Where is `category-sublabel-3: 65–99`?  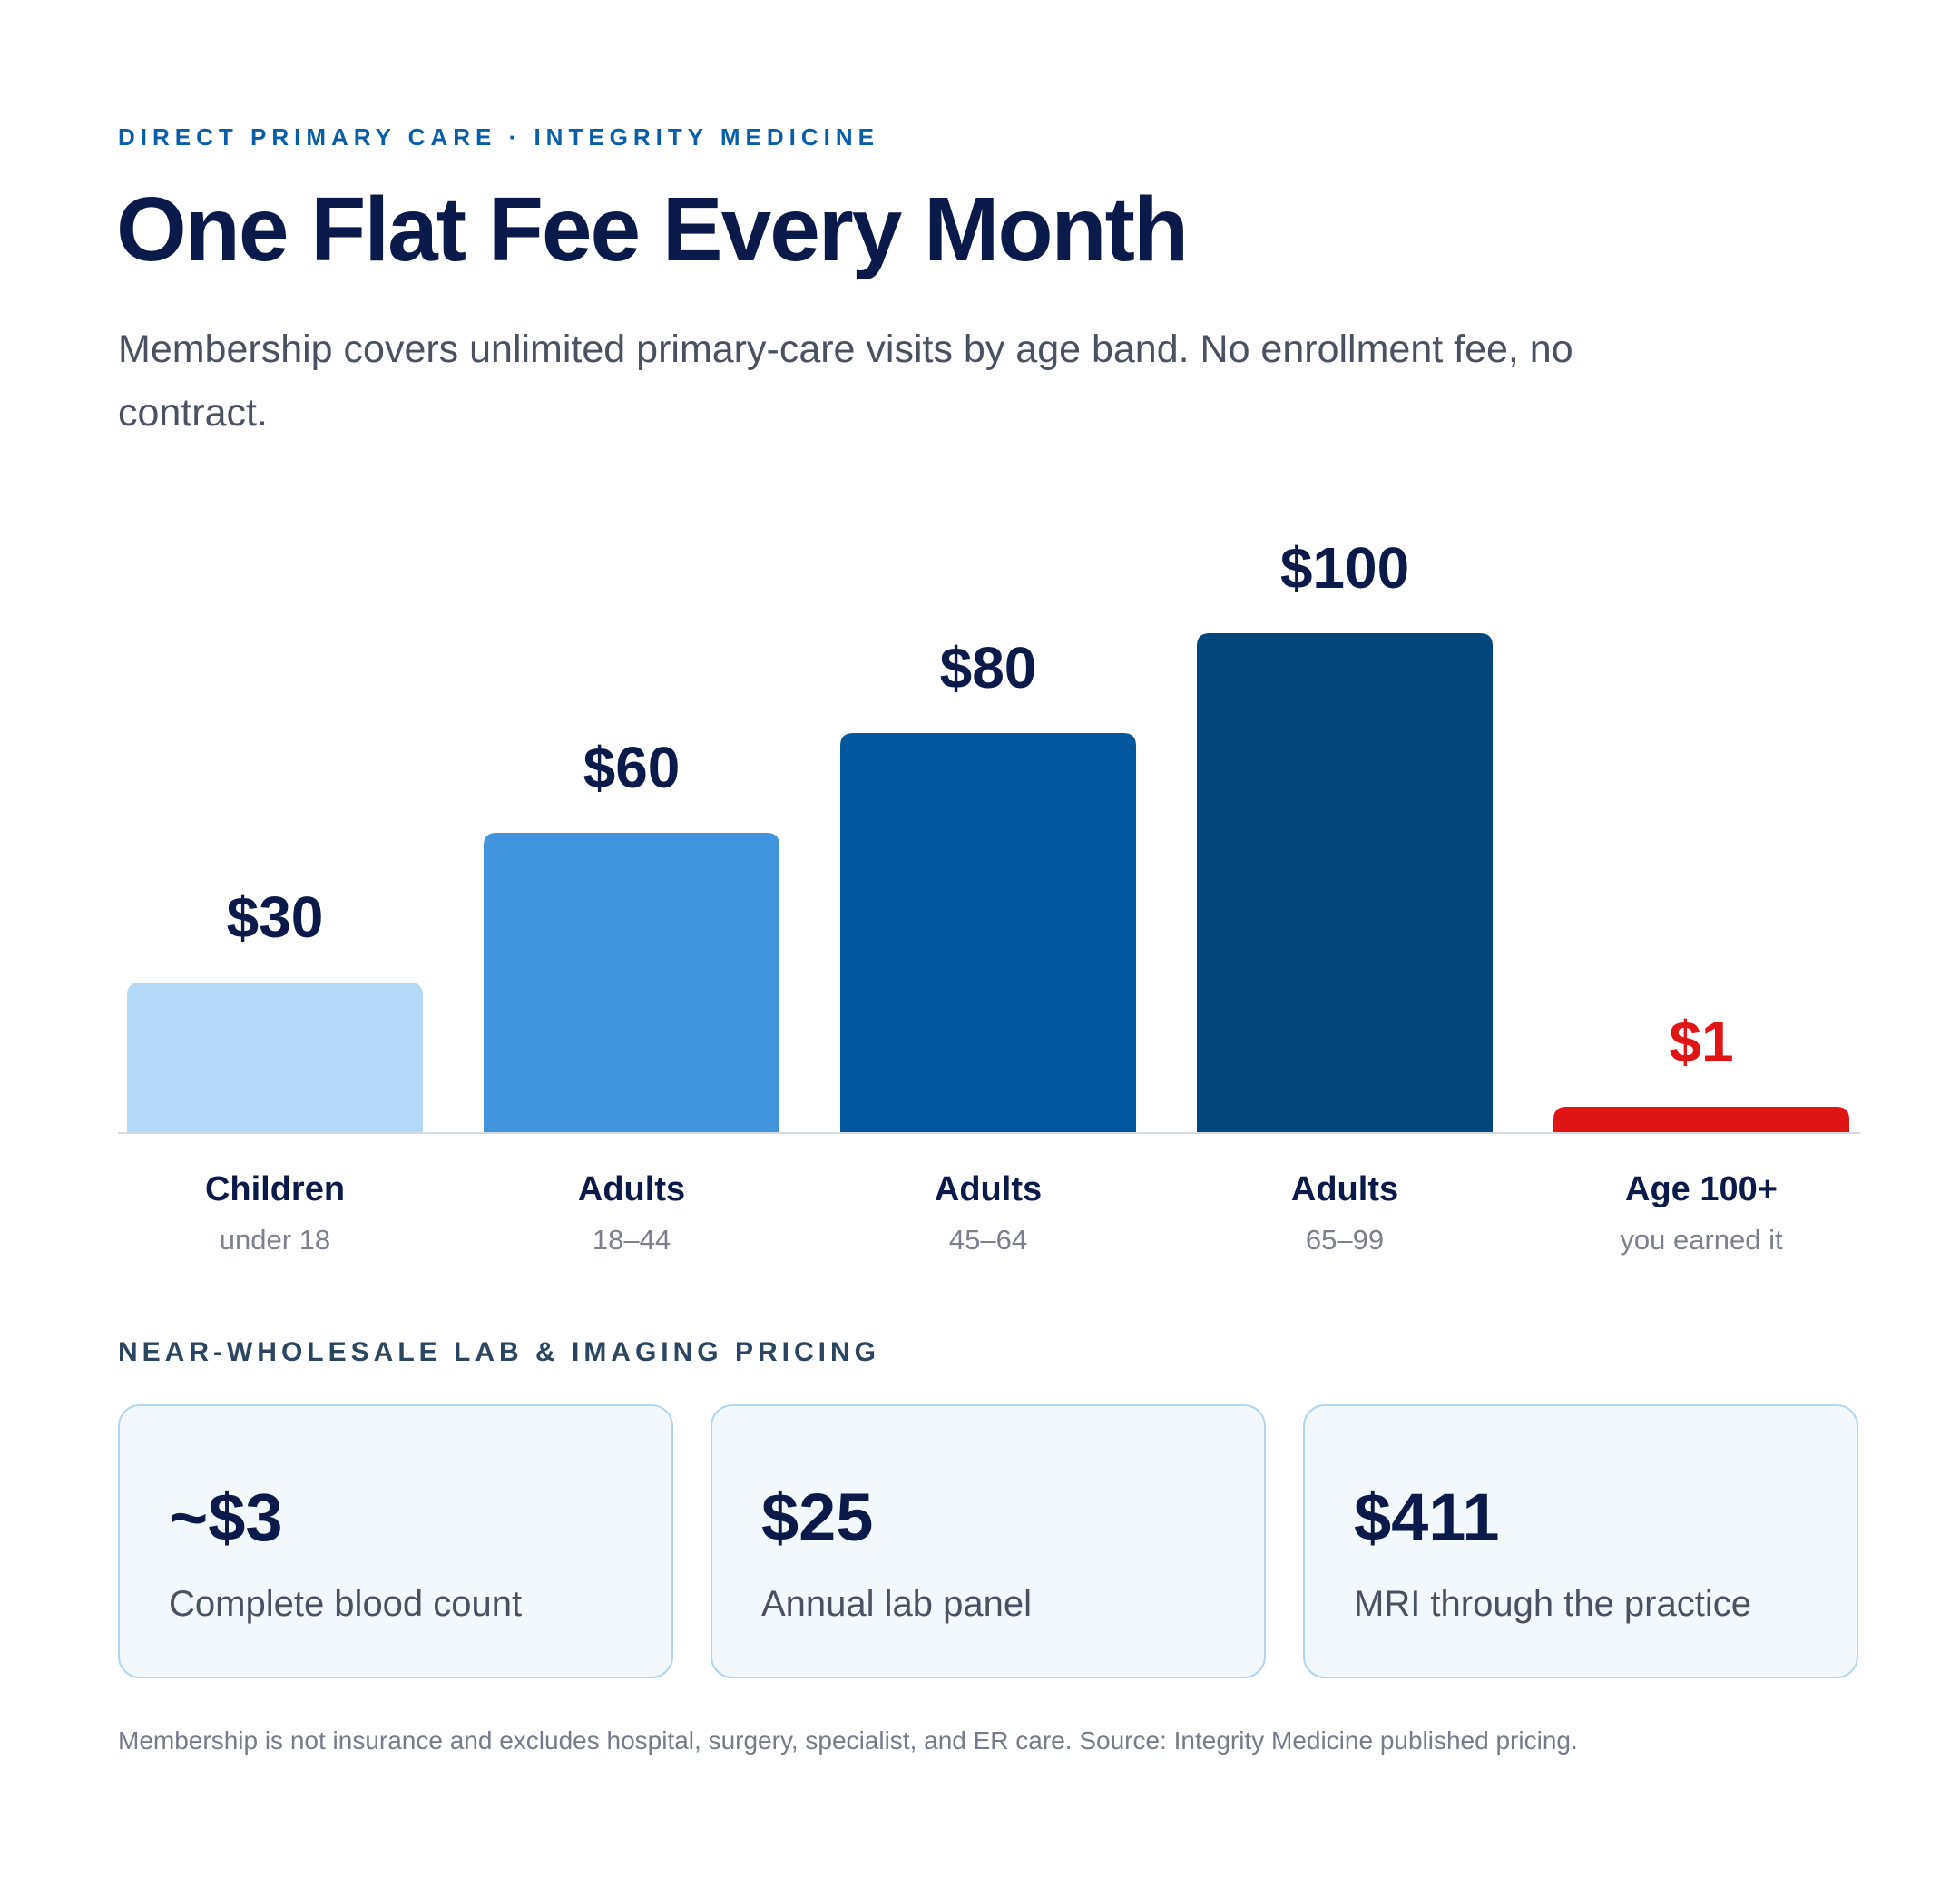 category-sublabel-3: 65–99 is located at coordinates (1345, 1240).